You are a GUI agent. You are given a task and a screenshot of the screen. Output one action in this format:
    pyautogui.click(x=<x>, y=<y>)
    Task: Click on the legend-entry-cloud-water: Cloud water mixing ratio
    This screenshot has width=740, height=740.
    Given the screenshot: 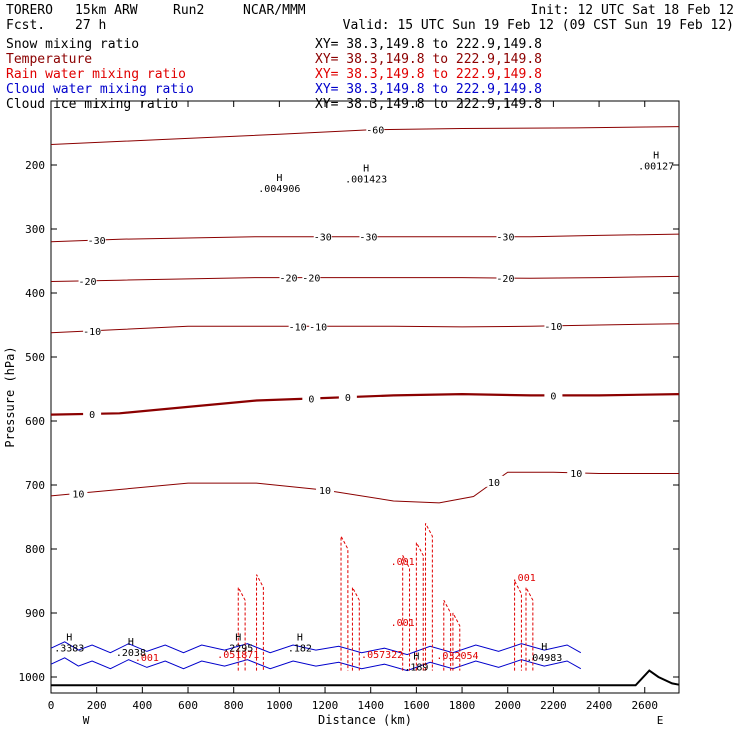 What is the action you would take?
    pyautogui.click(x=100, y=89)
    